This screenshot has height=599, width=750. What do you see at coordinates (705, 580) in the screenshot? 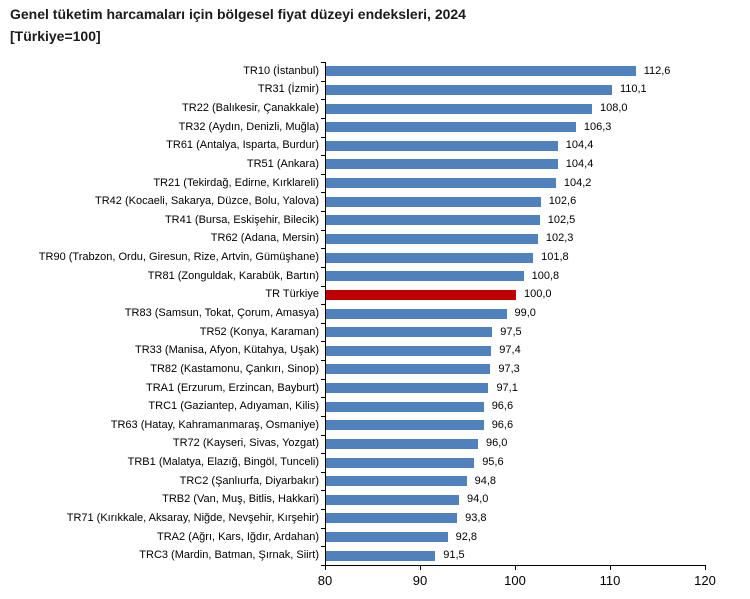
I see `x-axis-tick-label: 120` at bounding box center [705, 580].